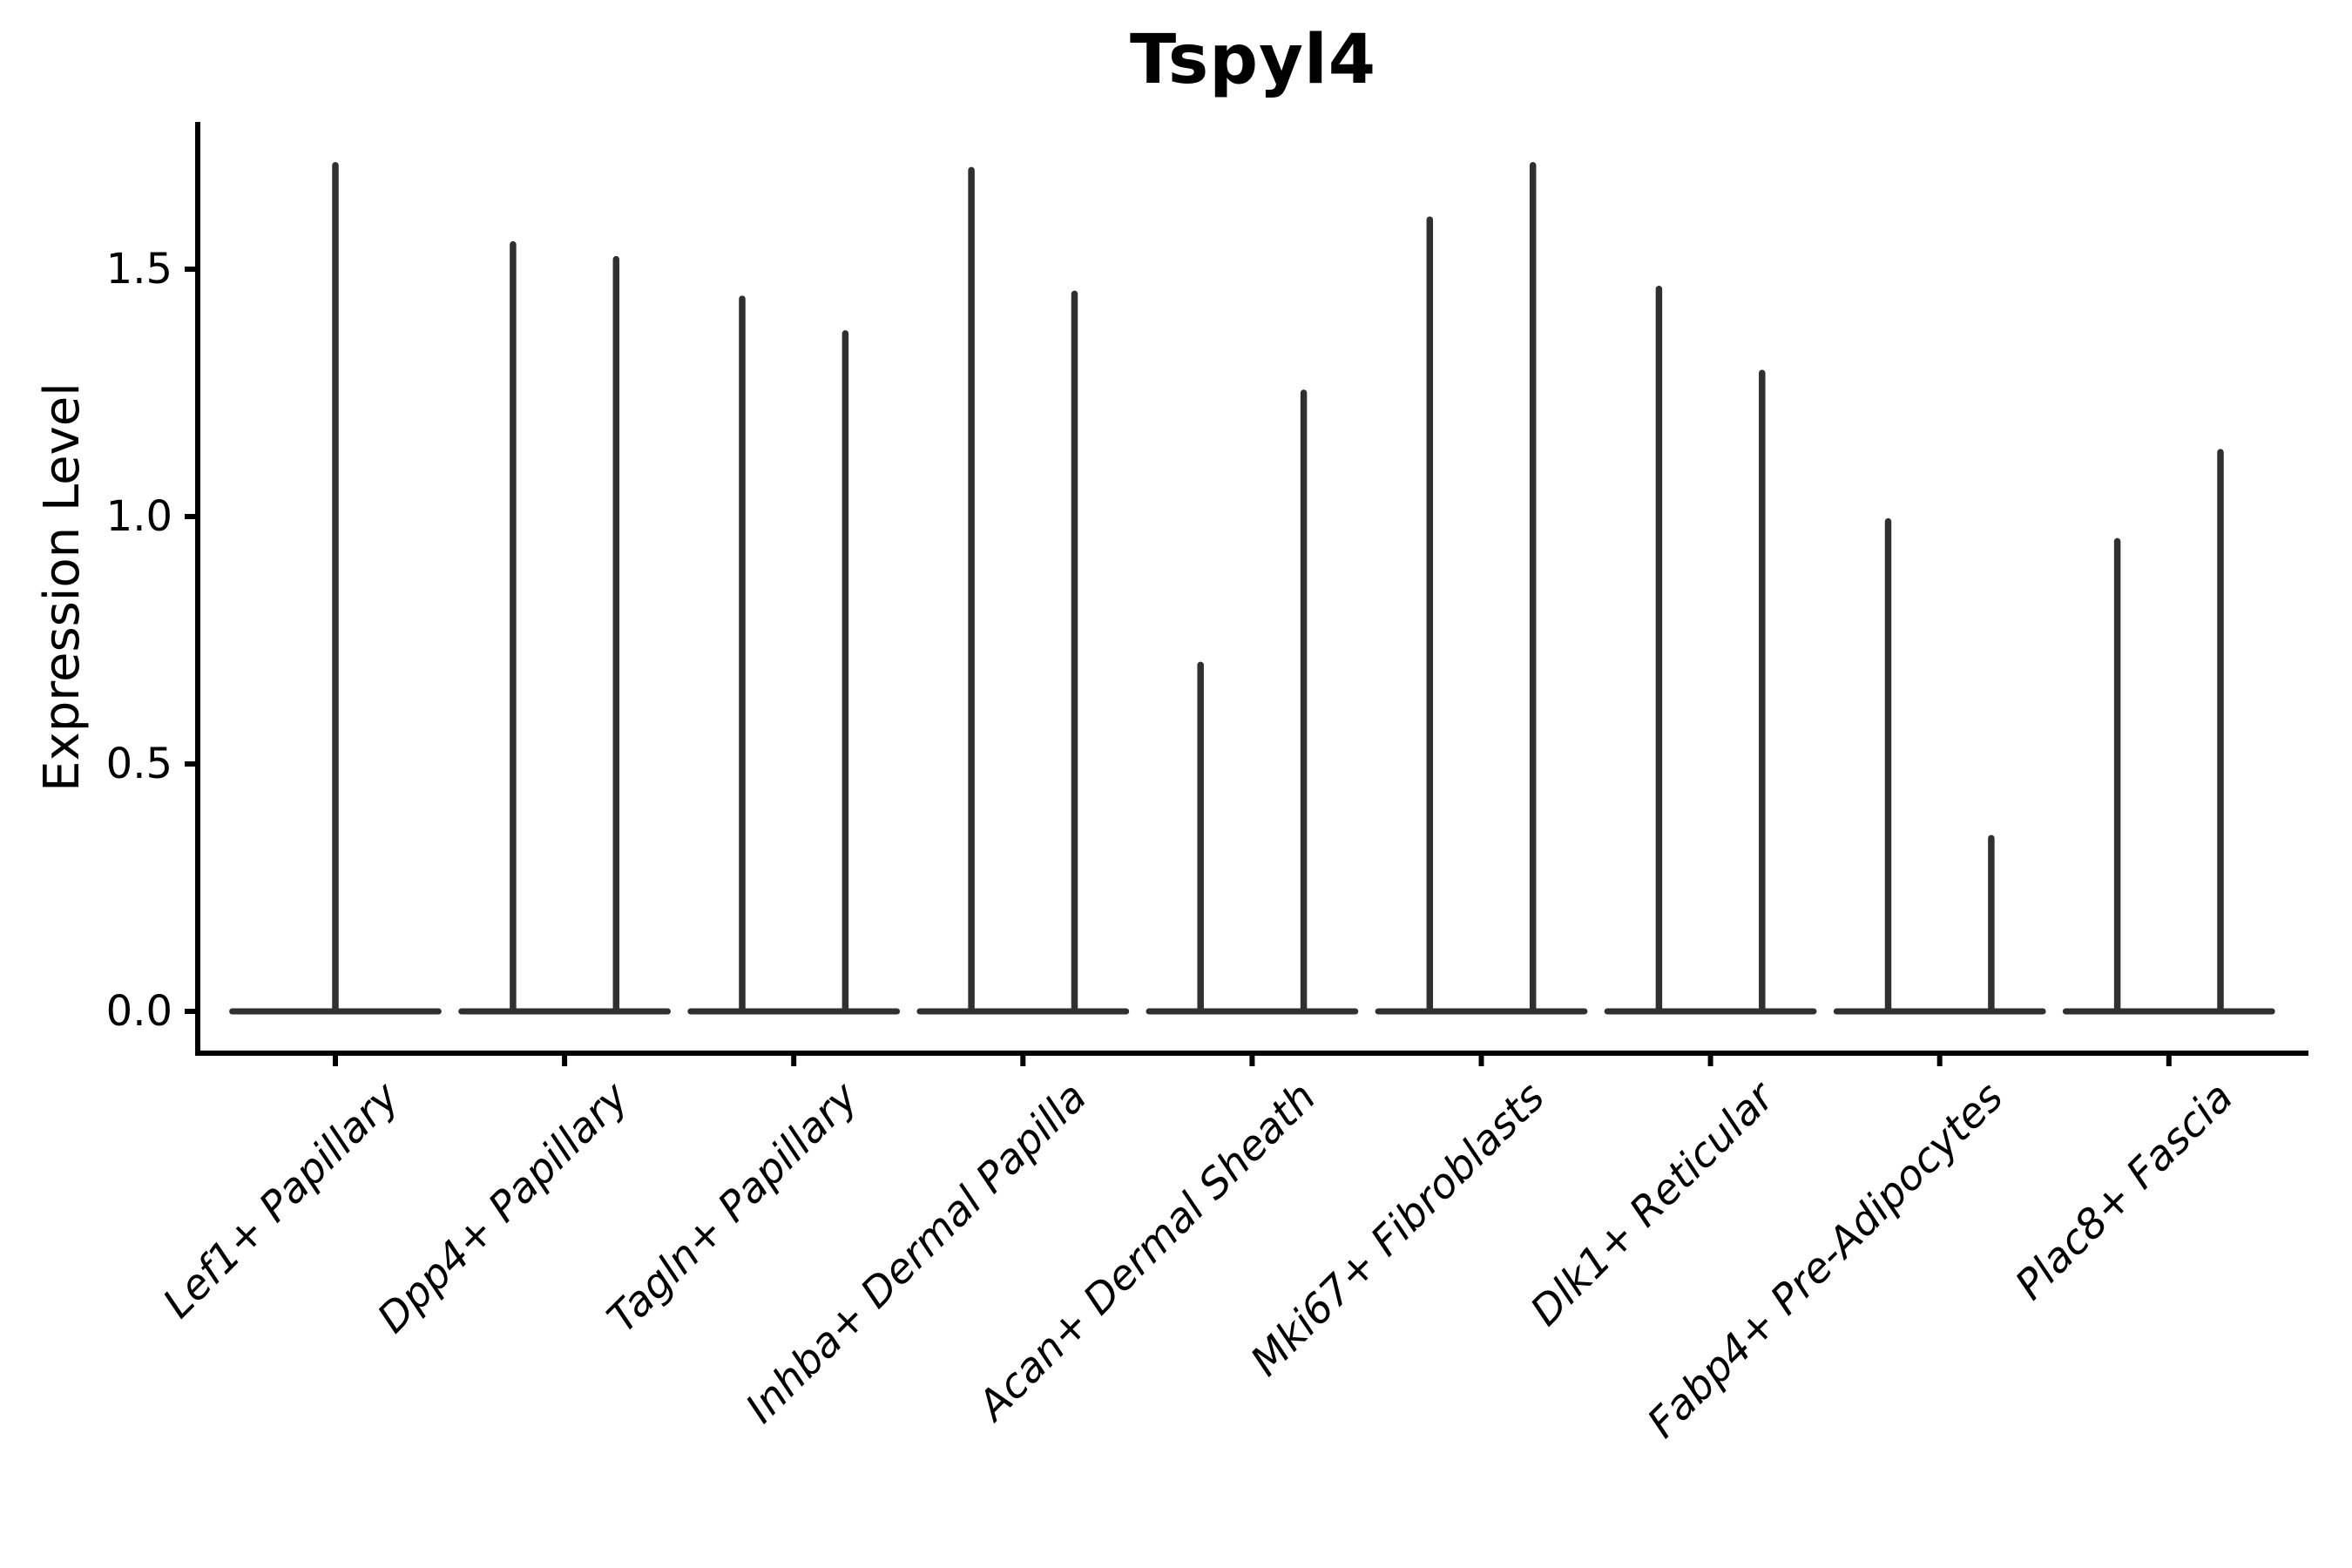 This screenshot has height=1568, width=2352. What do you see at coordinates (138, 764) in the screenshot?
I see `y-tick-label: 0.5` at bounding box center [138, 764].